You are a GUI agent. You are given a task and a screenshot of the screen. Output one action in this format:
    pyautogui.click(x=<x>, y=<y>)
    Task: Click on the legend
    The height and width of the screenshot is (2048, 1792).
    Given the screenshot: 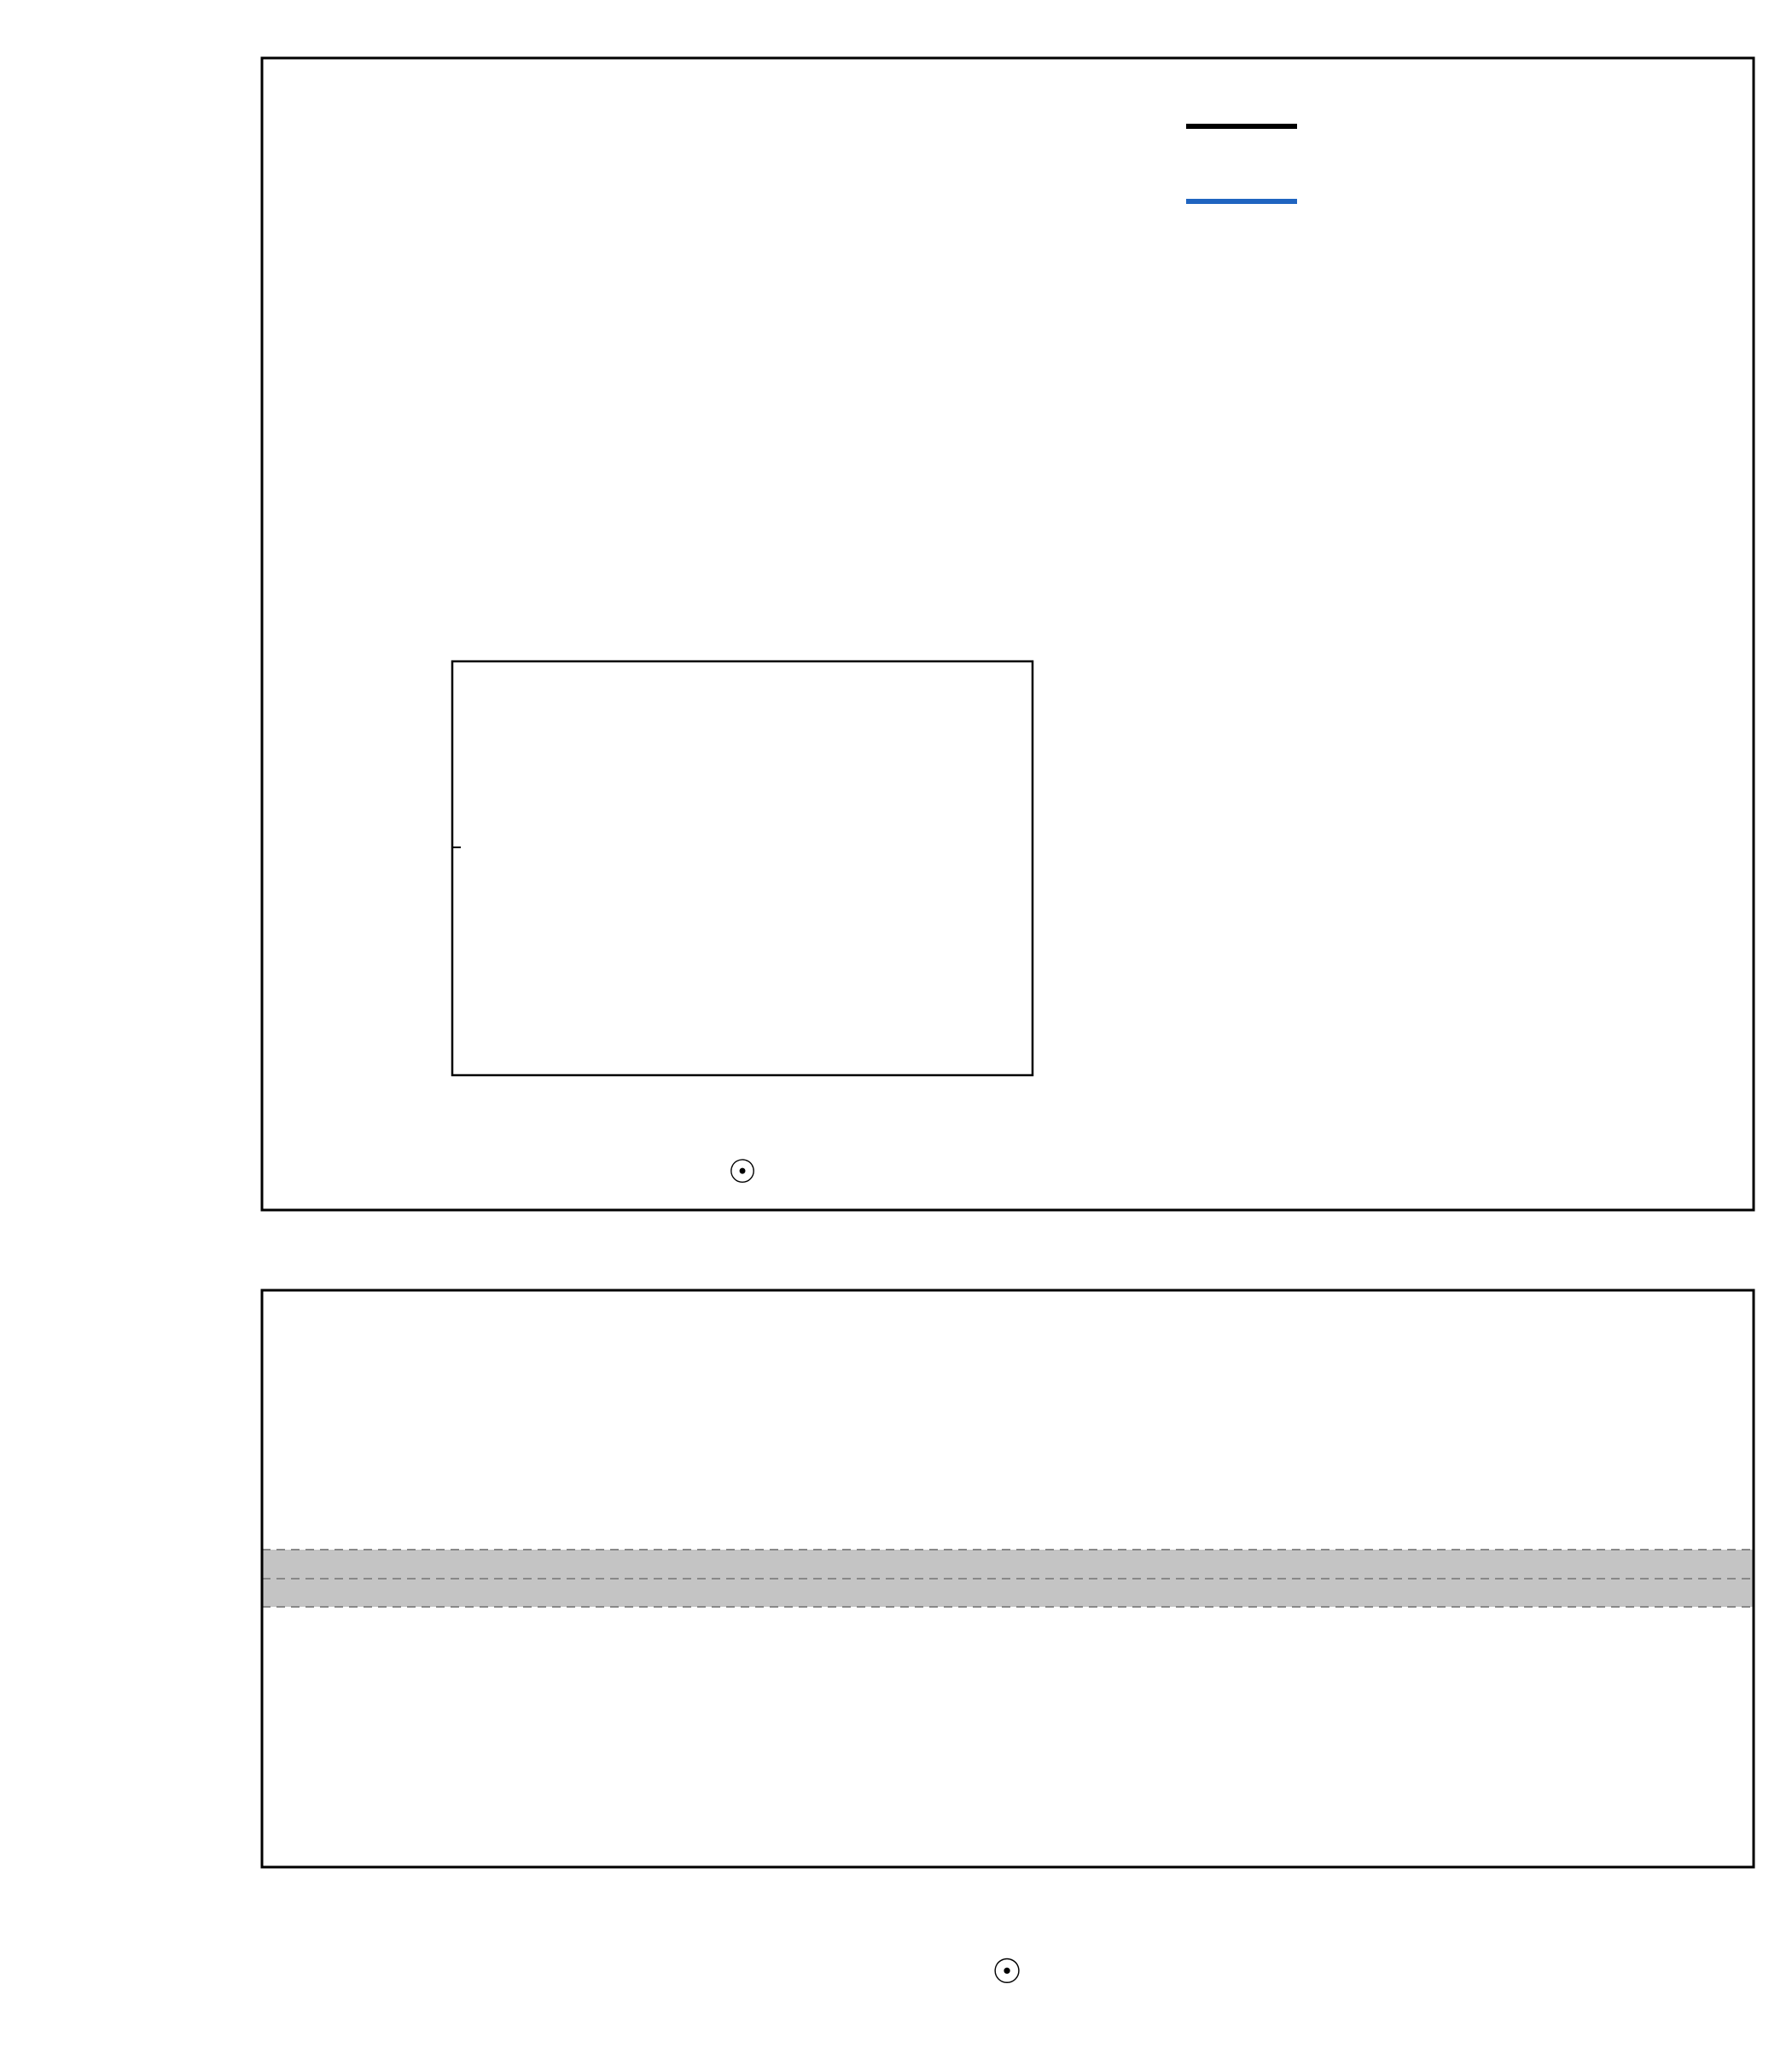 What is the action you would take?
    pyautogui.click(x=1241, y=164)
    